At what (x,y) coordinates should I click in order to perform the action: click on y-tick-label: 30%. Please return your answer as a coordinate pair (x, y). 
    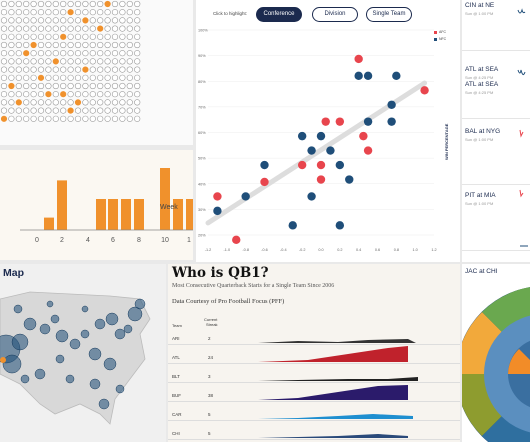
    Looking at the image, I should click on (202, 210).